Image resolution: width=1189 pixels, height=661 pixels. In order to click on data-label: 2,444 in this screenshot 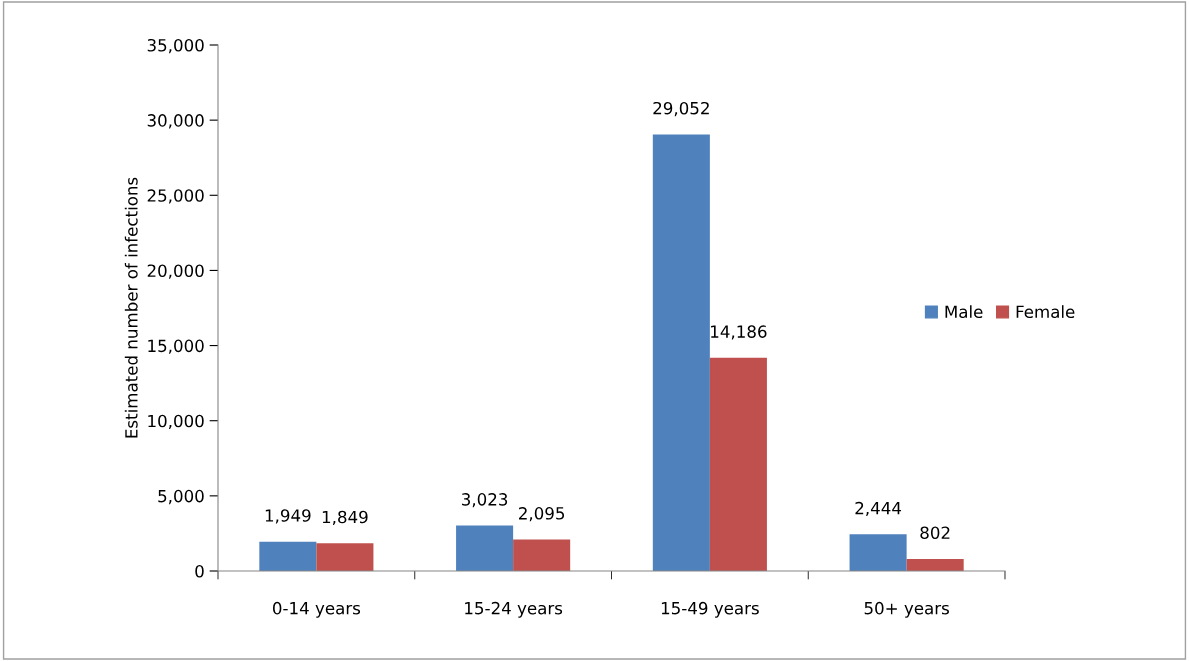, I will do `click(878, 509)`.